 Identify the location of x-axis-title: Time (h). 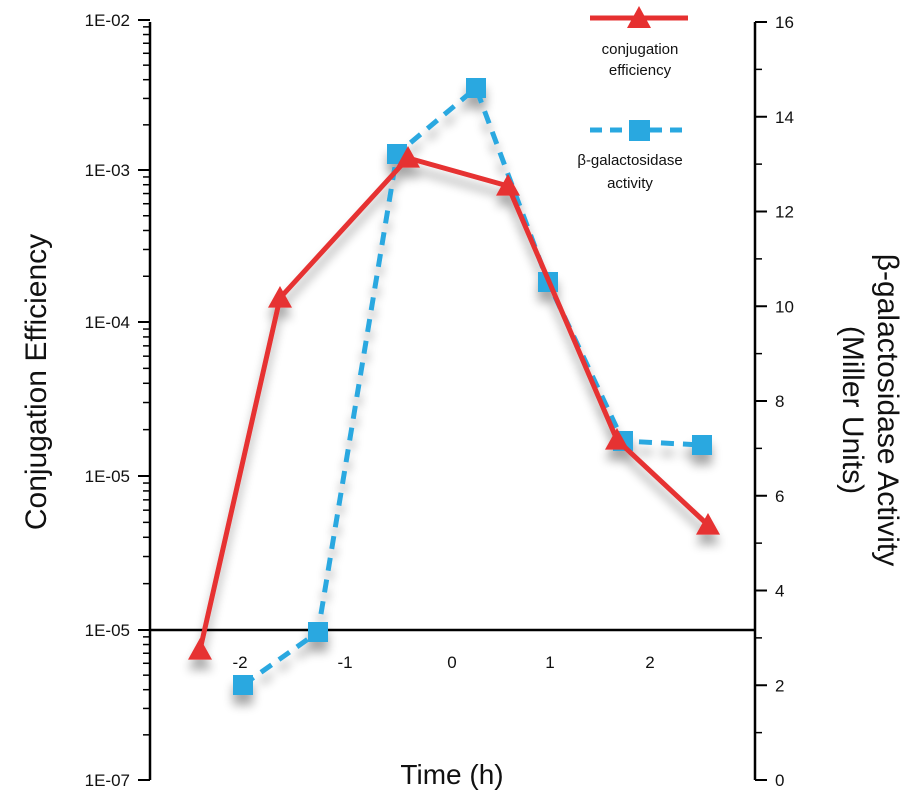
(451, 774).